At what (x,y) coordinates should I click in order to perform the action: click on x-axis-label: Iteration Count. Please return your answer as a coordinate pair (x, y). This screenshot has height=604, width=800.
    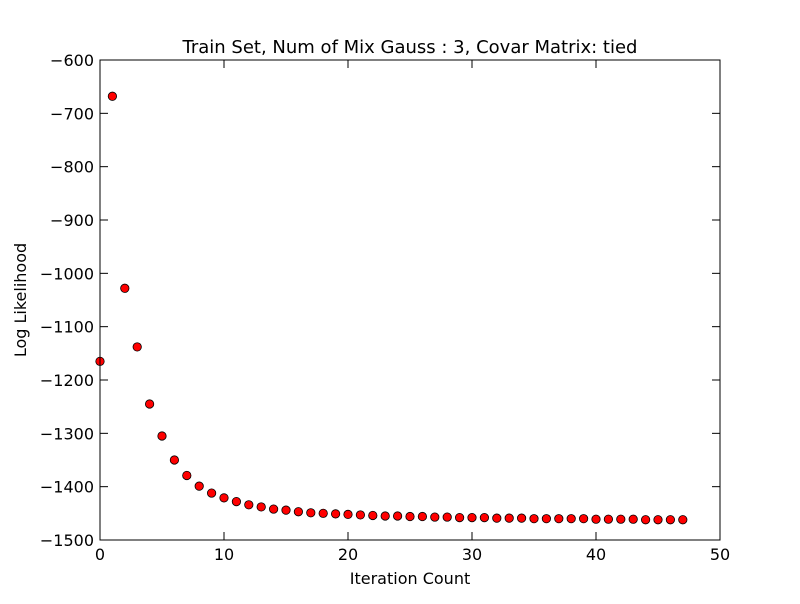
    Looking at the image, I should click on (410, 578).